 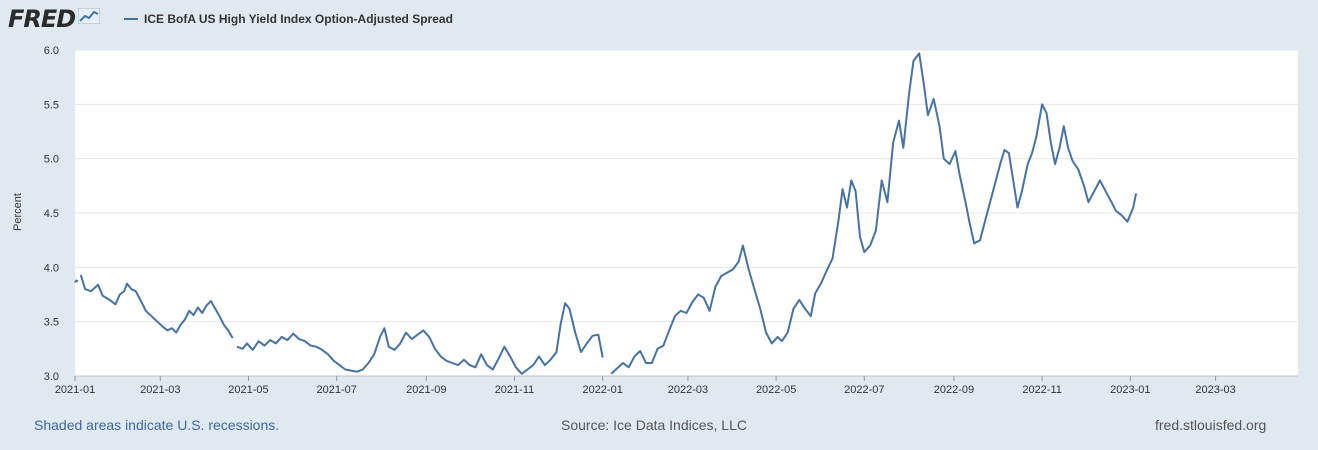 I want to click on x-tick-label: 2021-09, so click(x=426, y=390).